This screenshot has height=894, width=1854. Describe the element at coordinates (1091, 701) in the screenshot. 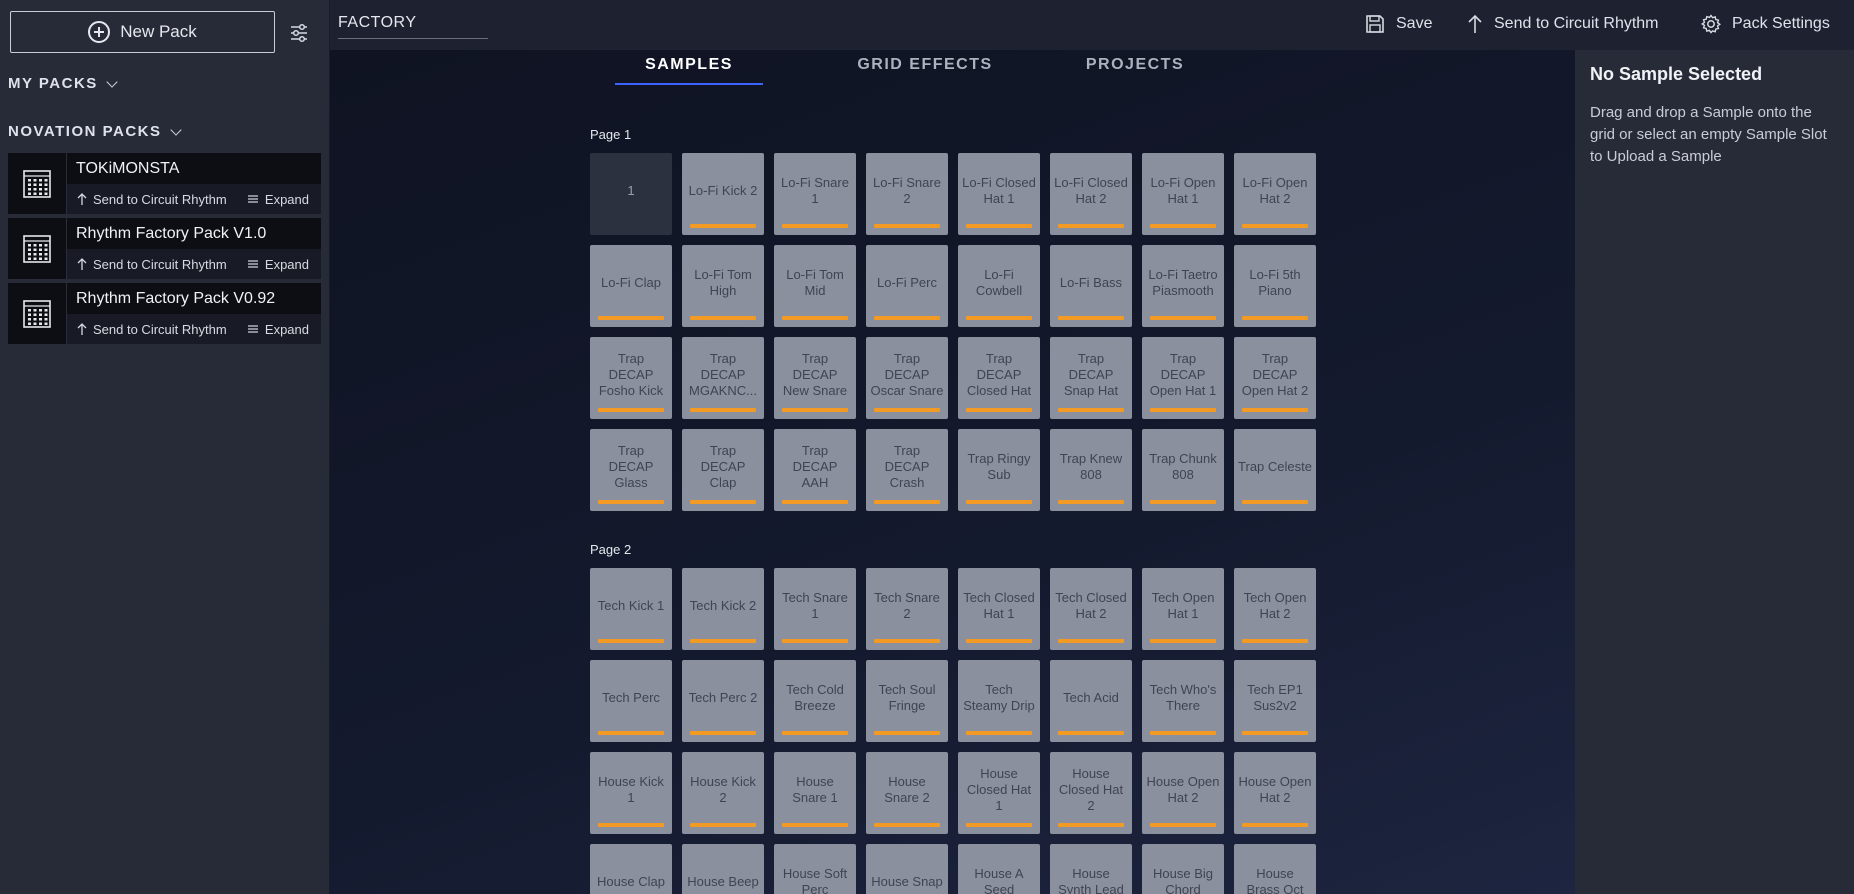

I see `sample-pad: Tech Acid` at that location.